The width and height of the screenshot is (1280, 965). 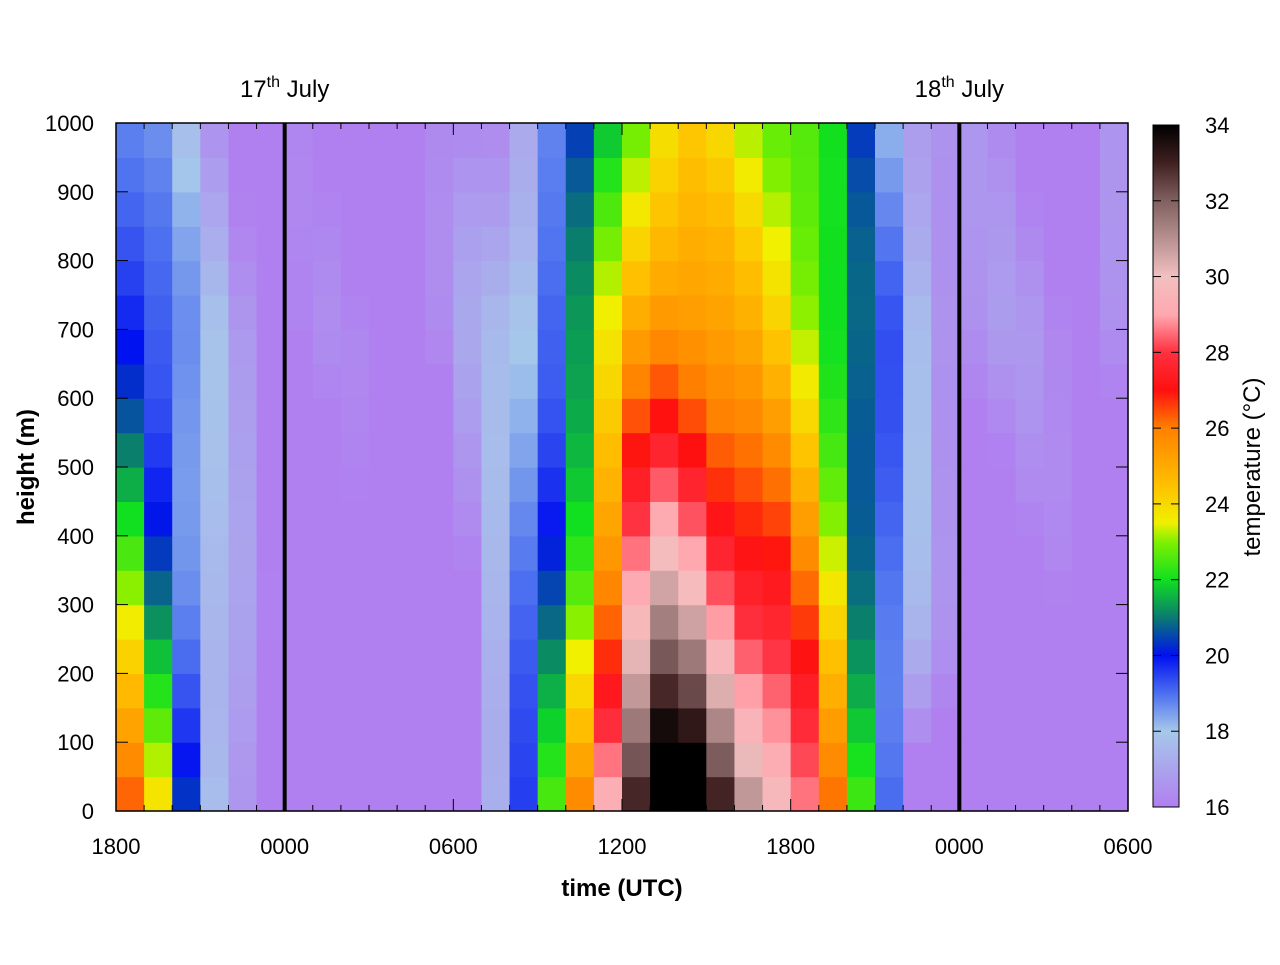 What do you see at coordinates (1217, 277) in the screenshot?
I see `colorbar-tick-label: 30` at bounding box center [1217, 277].